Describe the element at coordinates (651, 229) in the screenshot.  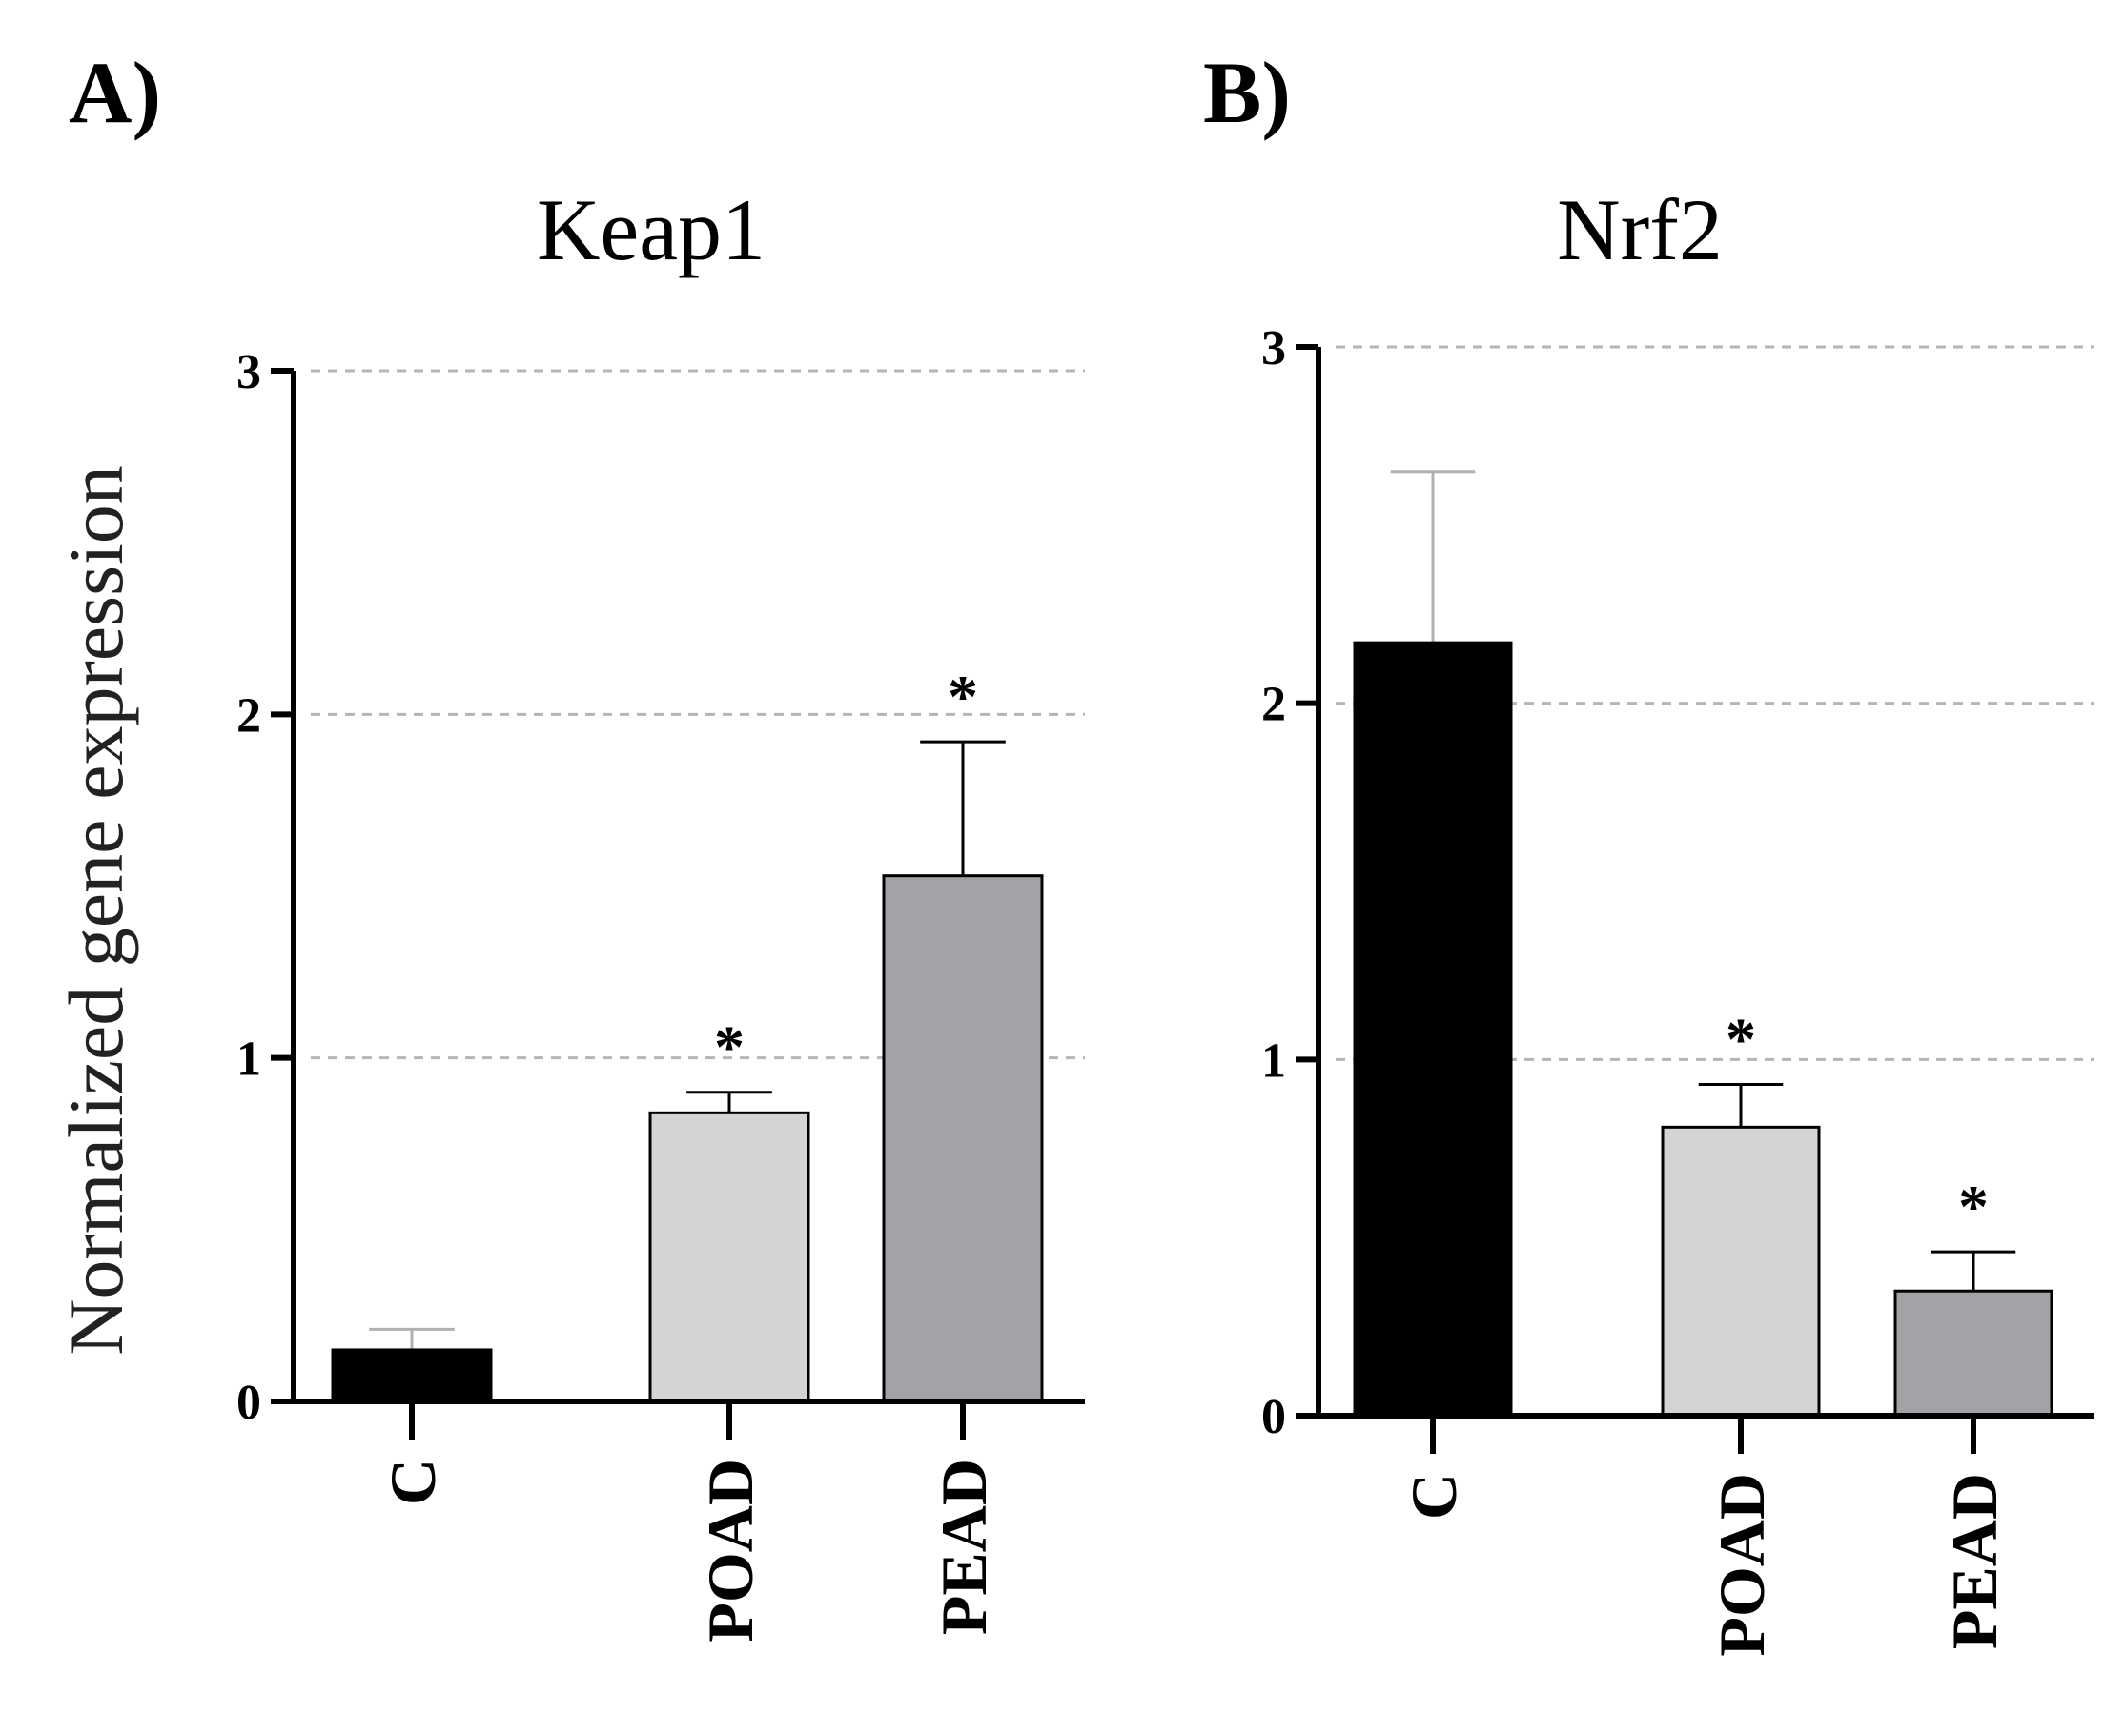
I see `chart-title: Keap1` at that location.